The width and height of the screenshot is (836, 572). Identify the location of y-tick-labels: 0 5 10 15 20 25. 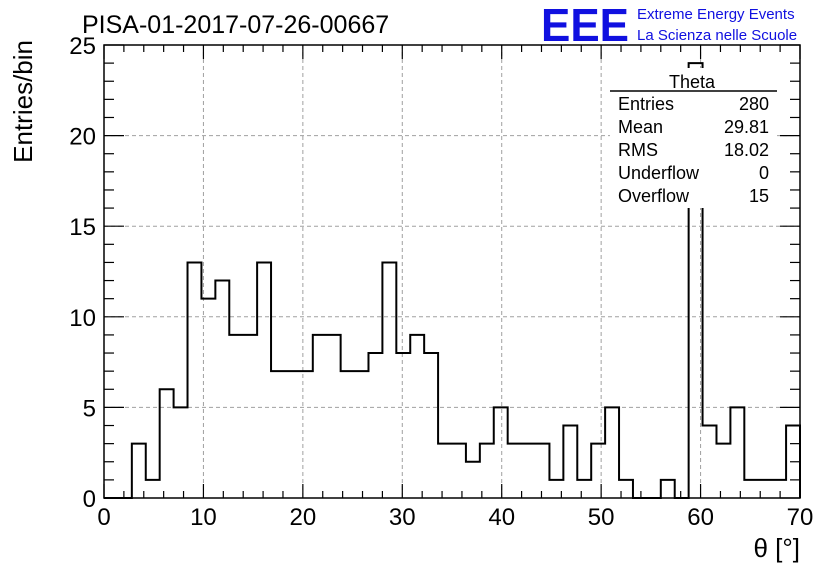
(82, 273).